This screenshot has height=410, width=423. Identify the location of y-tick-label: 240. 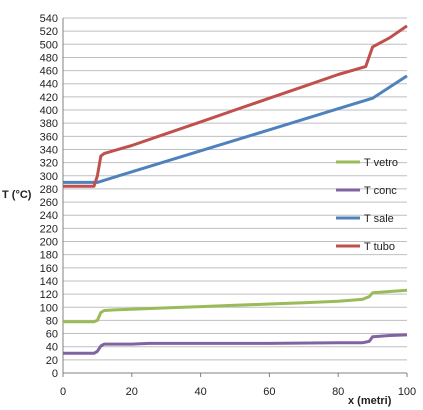
(49, 216).